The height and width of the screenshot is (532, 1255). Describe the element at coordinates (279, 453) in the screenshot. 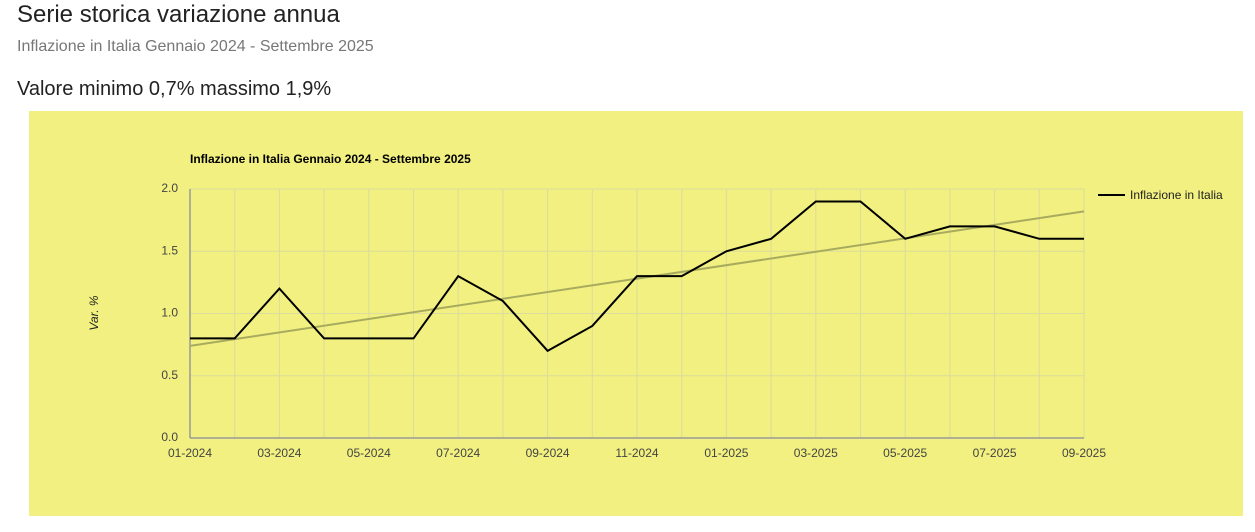

I see `x-tick-label: 03-2024` at that location.